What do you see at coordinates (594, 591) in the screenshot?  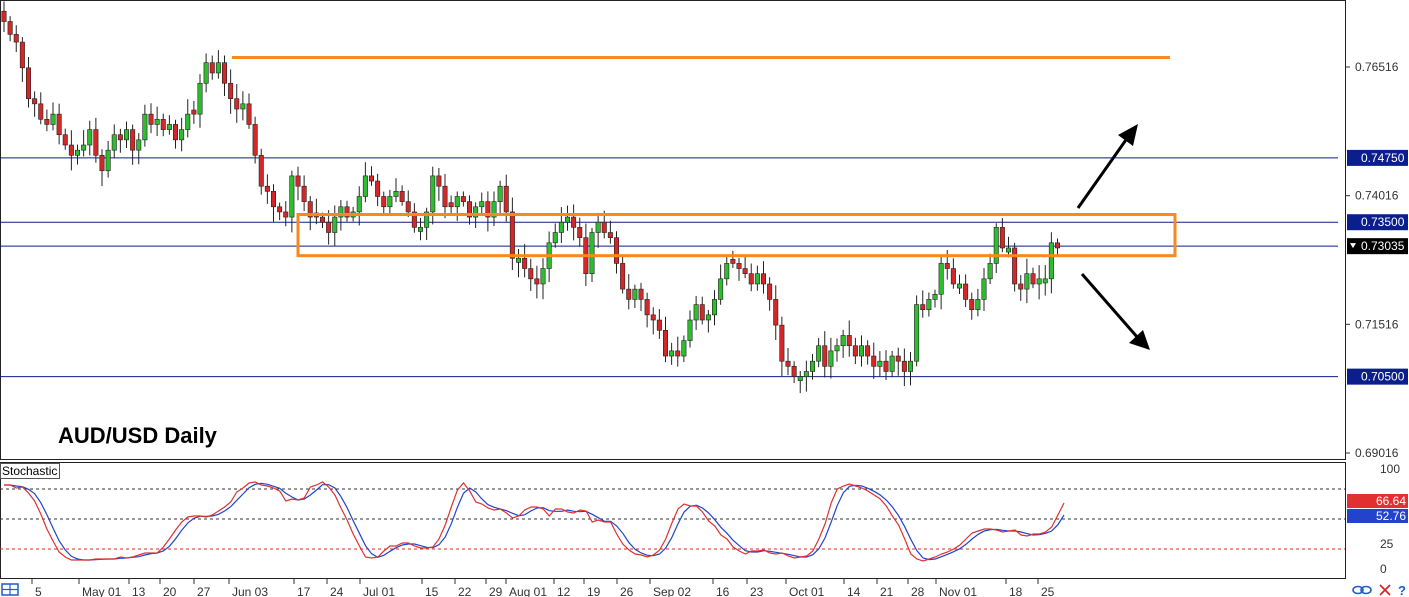 I see `time-tick-label: 19` at bounding box center [594, 591].